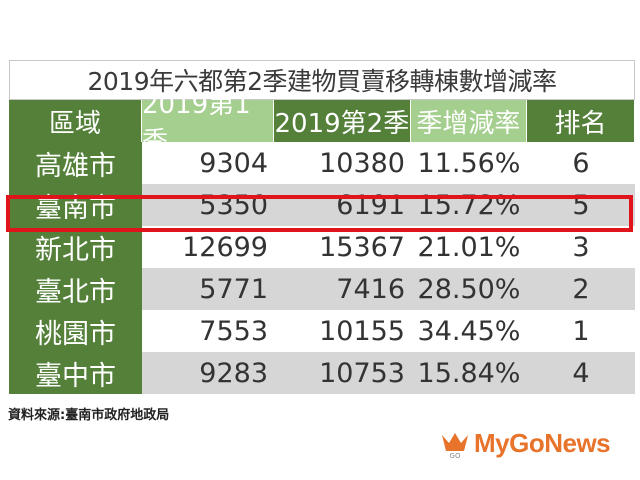  I want to click on cell-region: 臺中市, so click(75, 373).